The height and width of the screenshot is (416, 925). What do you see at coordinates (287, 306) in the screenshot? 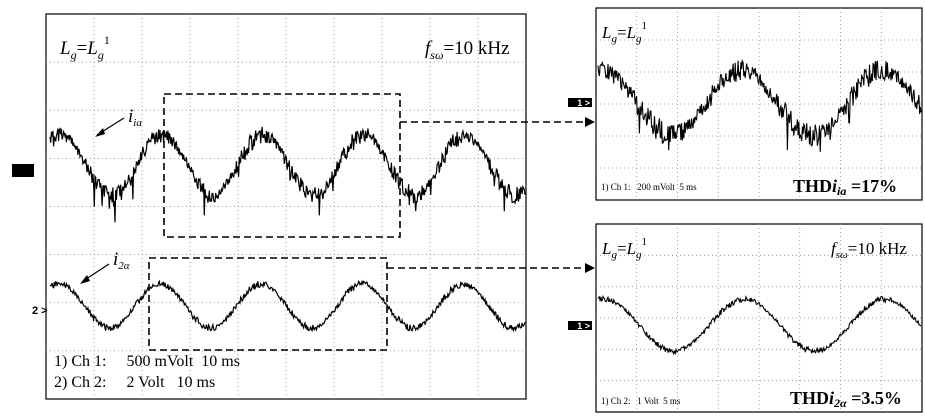
I see `trace-i-2alpha` at bounding box center [287, 306].